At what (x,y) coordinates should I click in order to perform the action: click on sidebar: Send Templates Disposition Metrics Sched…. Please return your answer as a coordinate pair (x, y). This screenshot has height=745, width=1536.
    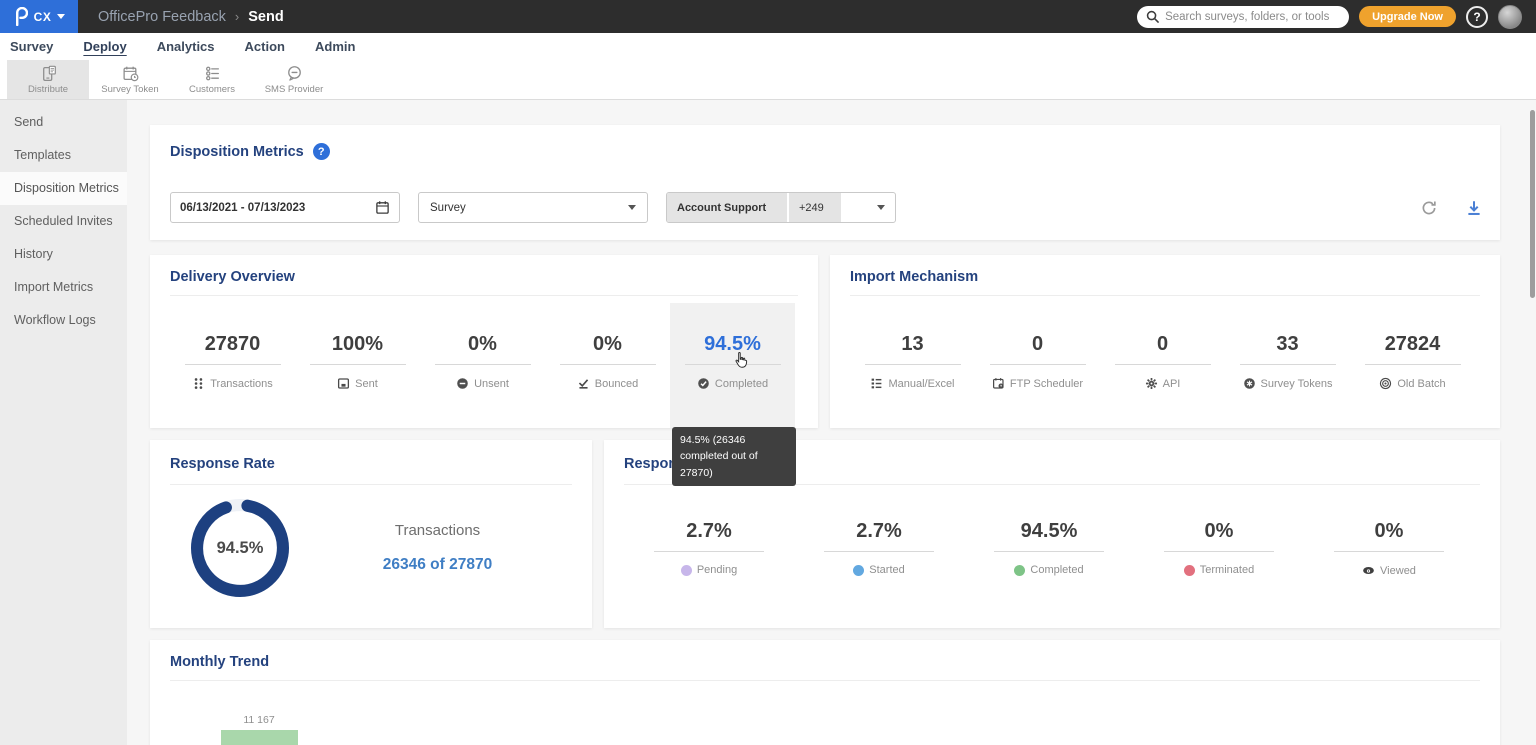
    Looking at the image, I should click on (63, 422).